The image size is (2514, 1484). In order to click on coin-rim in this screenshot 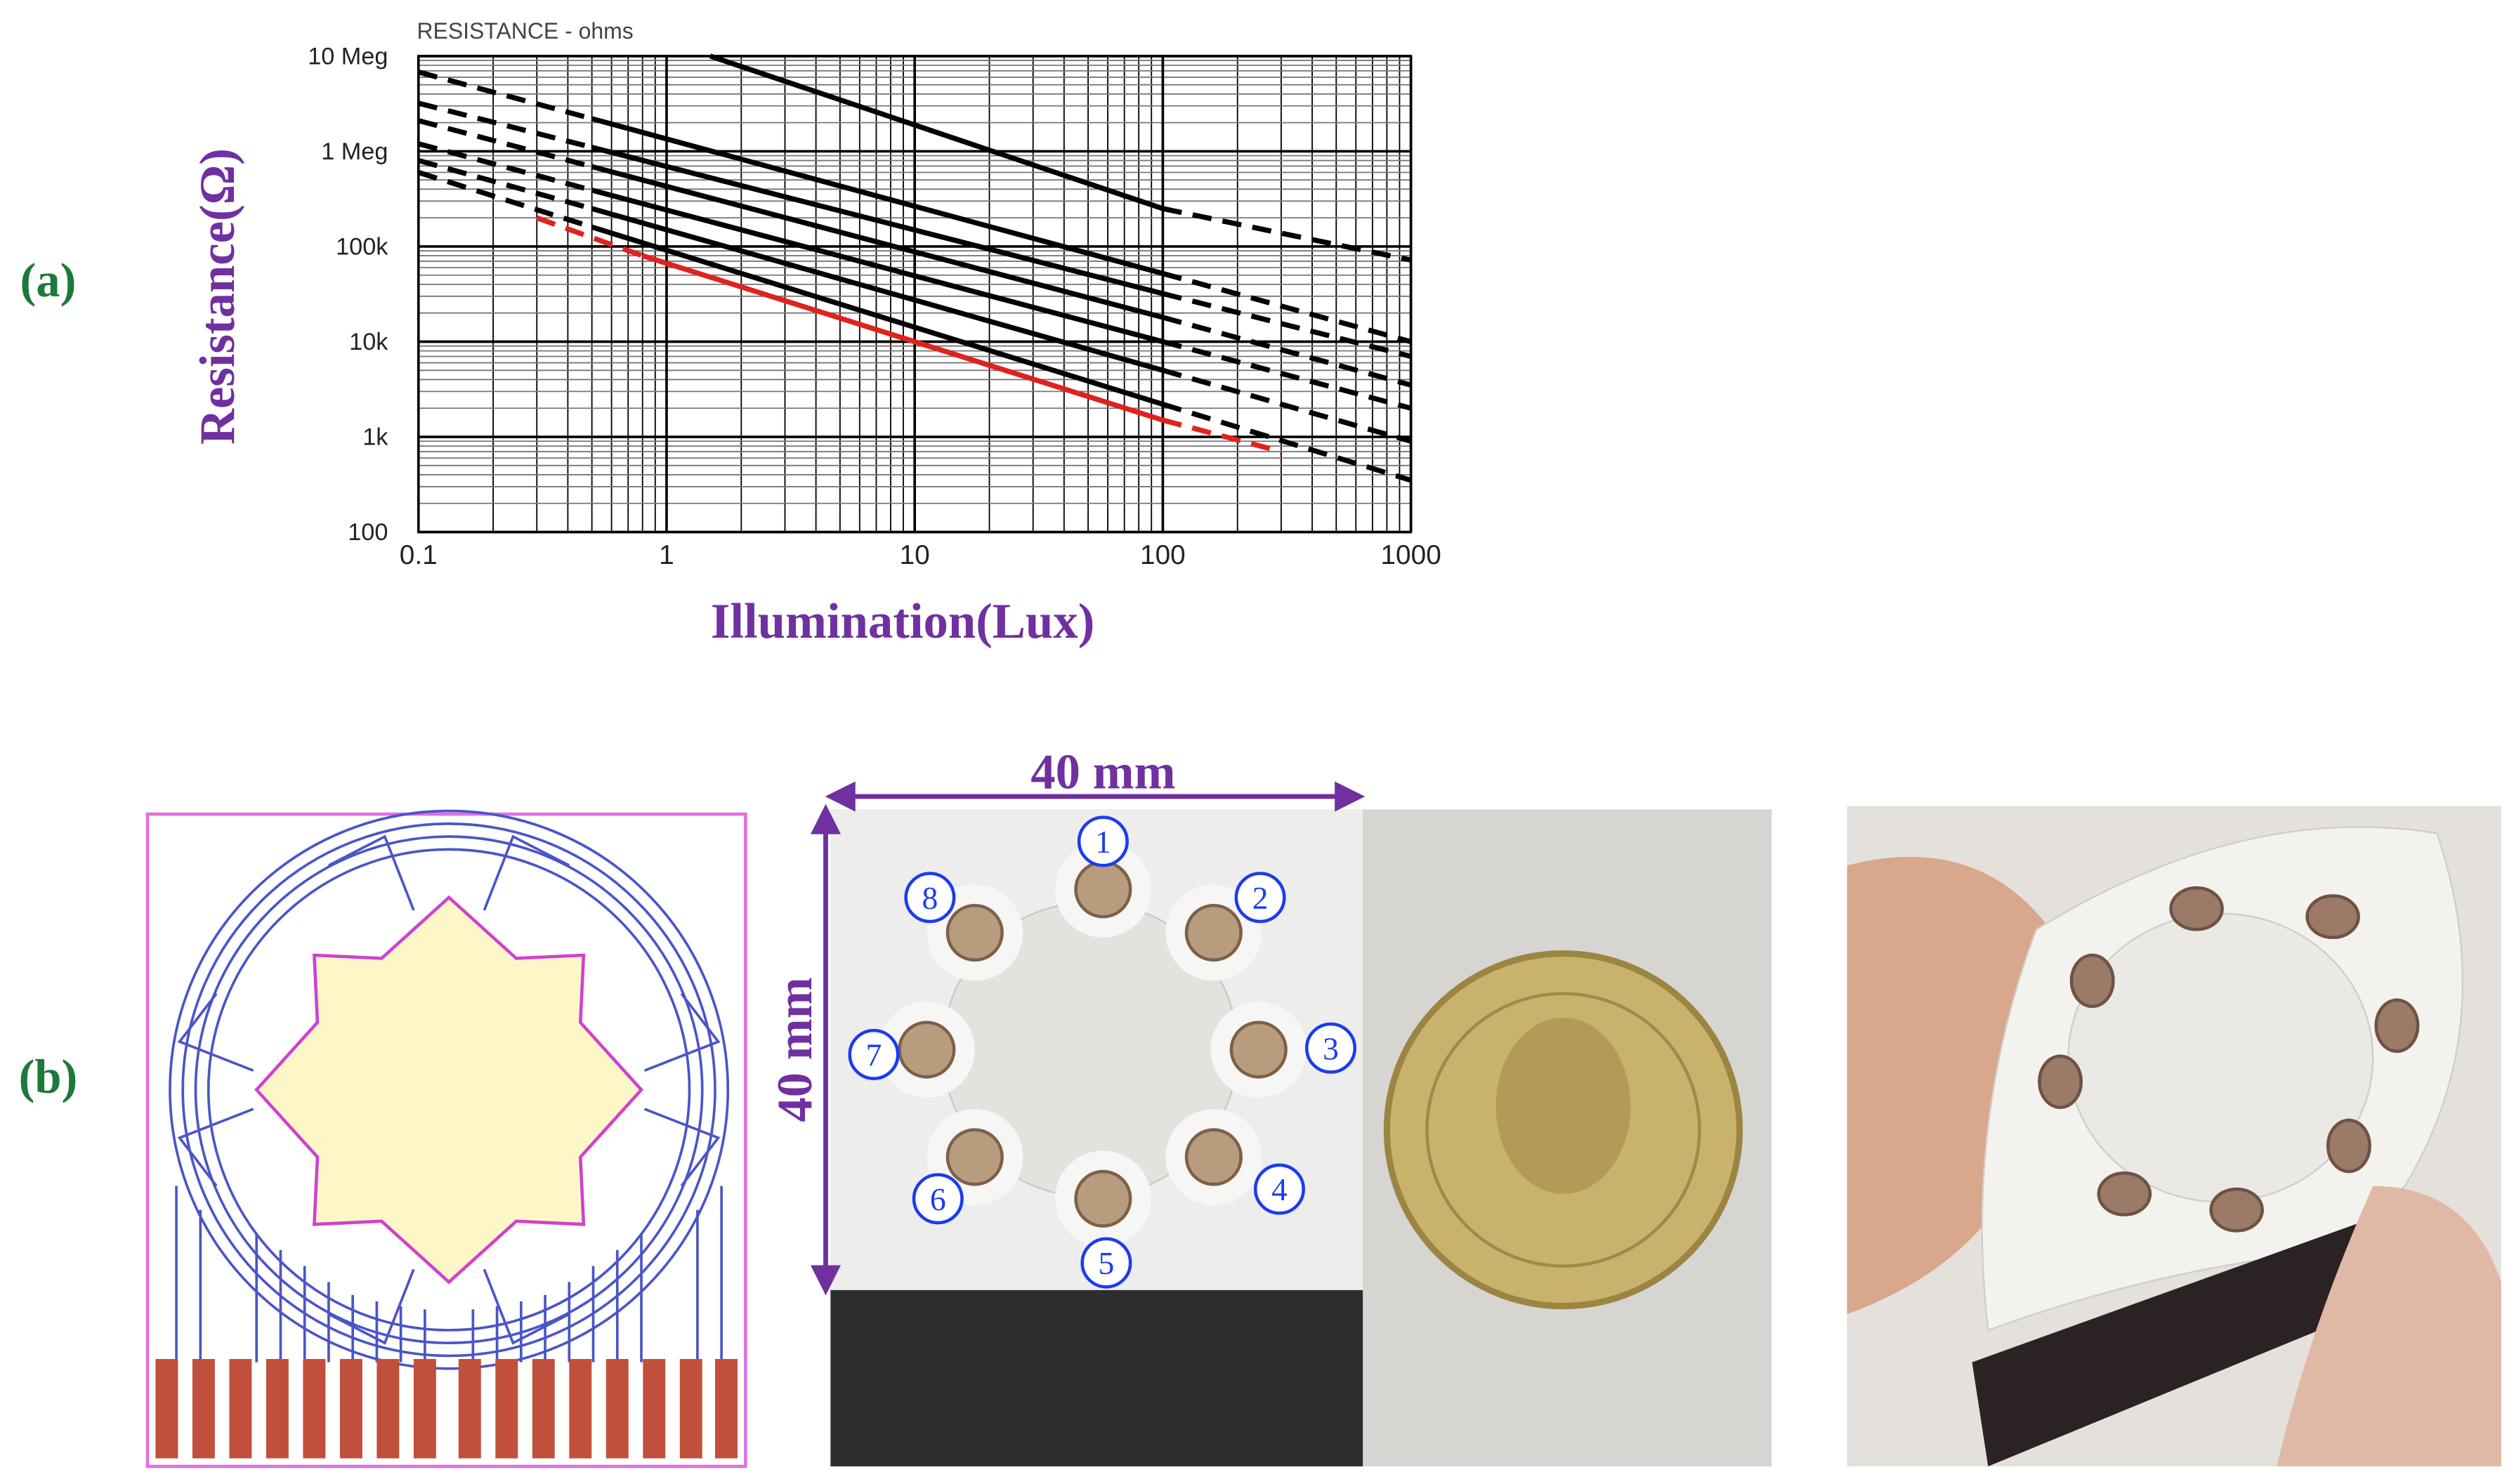, I will do `click(1563, 1130)`.